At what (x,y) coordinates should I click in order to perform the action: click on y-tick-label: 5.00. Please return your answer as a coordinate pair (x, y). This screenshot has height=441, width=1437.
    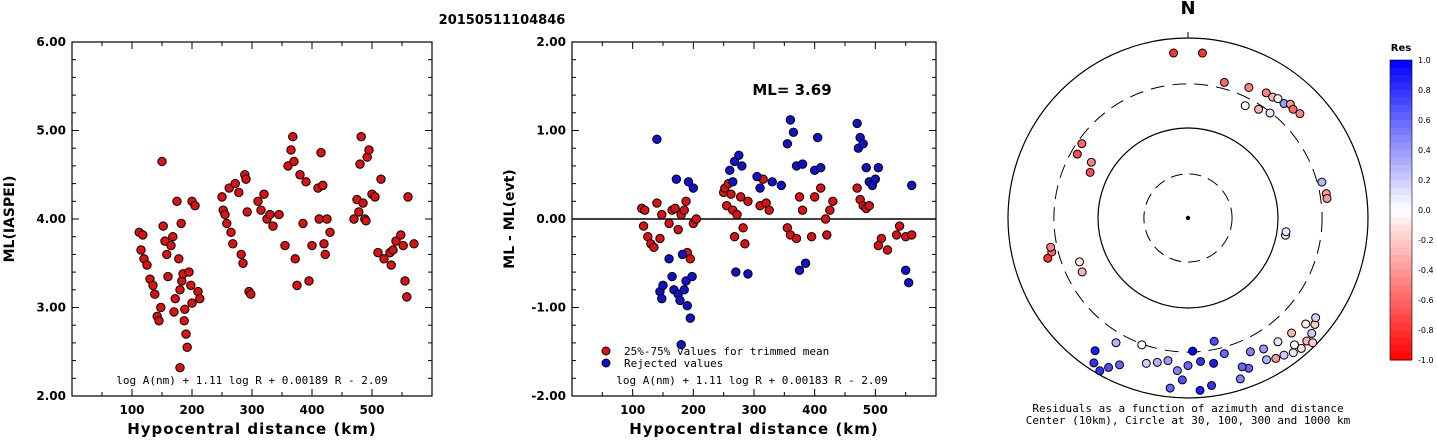
    Looking at the image, I should click on (51, 131).